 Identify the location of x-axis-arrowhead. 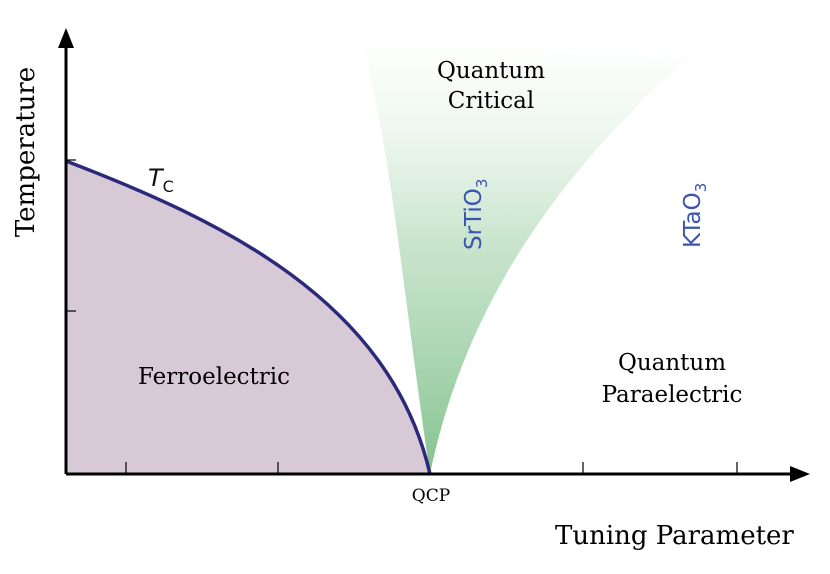
(800, 474).